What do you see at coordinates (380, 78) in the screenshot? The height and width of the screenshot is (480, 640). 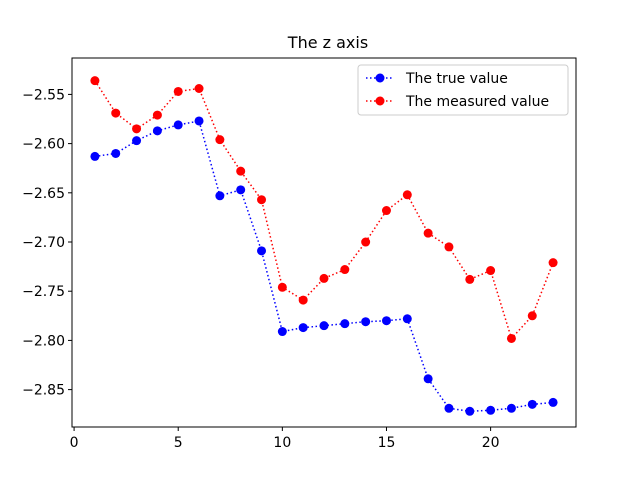 I see `legend-marker-the-true-value` at bounding box center [380, 78].